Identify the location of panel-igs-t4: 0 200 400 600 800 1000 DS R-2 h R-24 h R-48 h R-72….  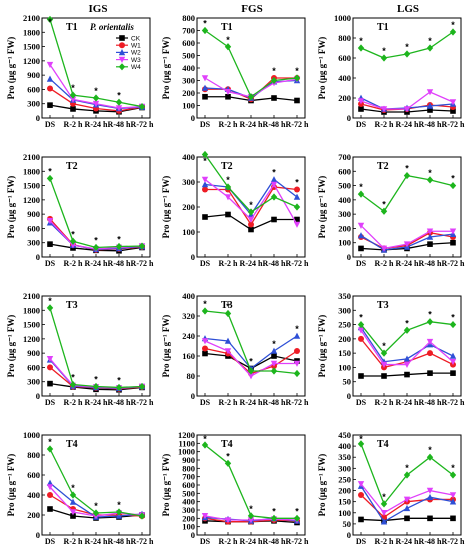
(80, 488).